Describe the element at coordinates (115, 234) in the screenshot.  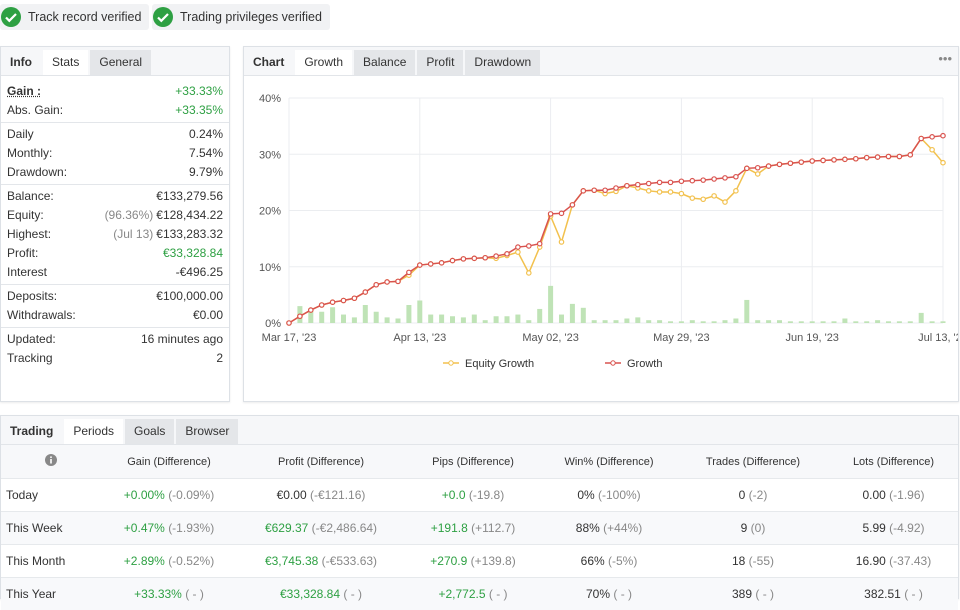
I see `info-row: Highest:(Jul 13)€133,283.32` at that location.